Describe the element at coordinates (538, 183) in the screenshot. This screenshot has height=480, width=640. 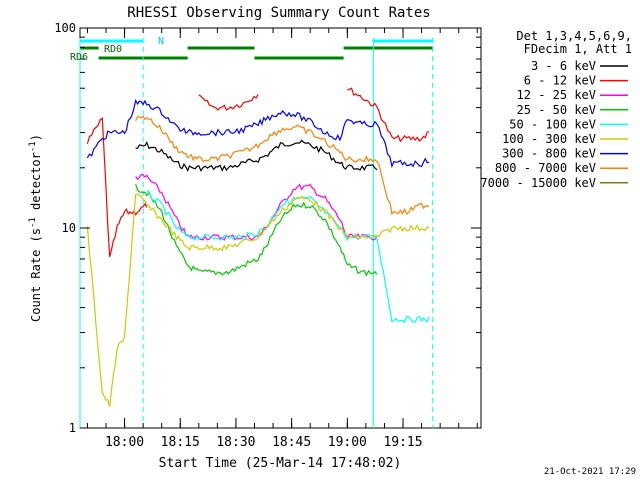
I see `legend-label-8: 7000 - 15000 keV` at that location.